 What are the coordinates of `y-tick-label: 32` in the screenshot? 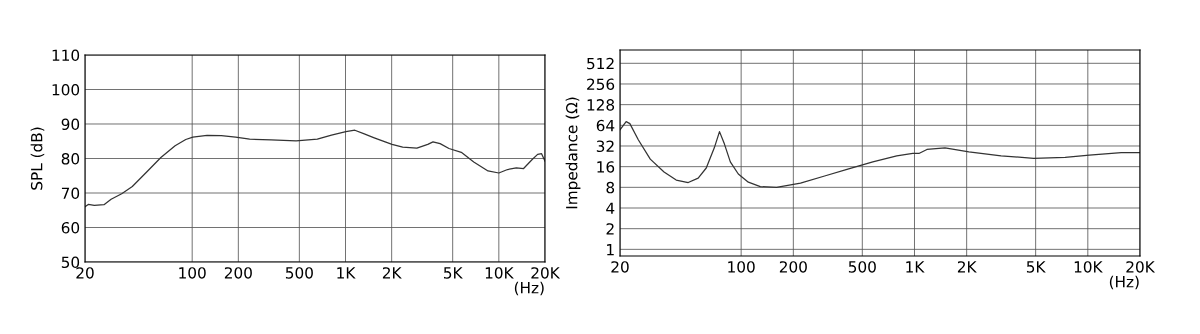 It's located at (605, 146).